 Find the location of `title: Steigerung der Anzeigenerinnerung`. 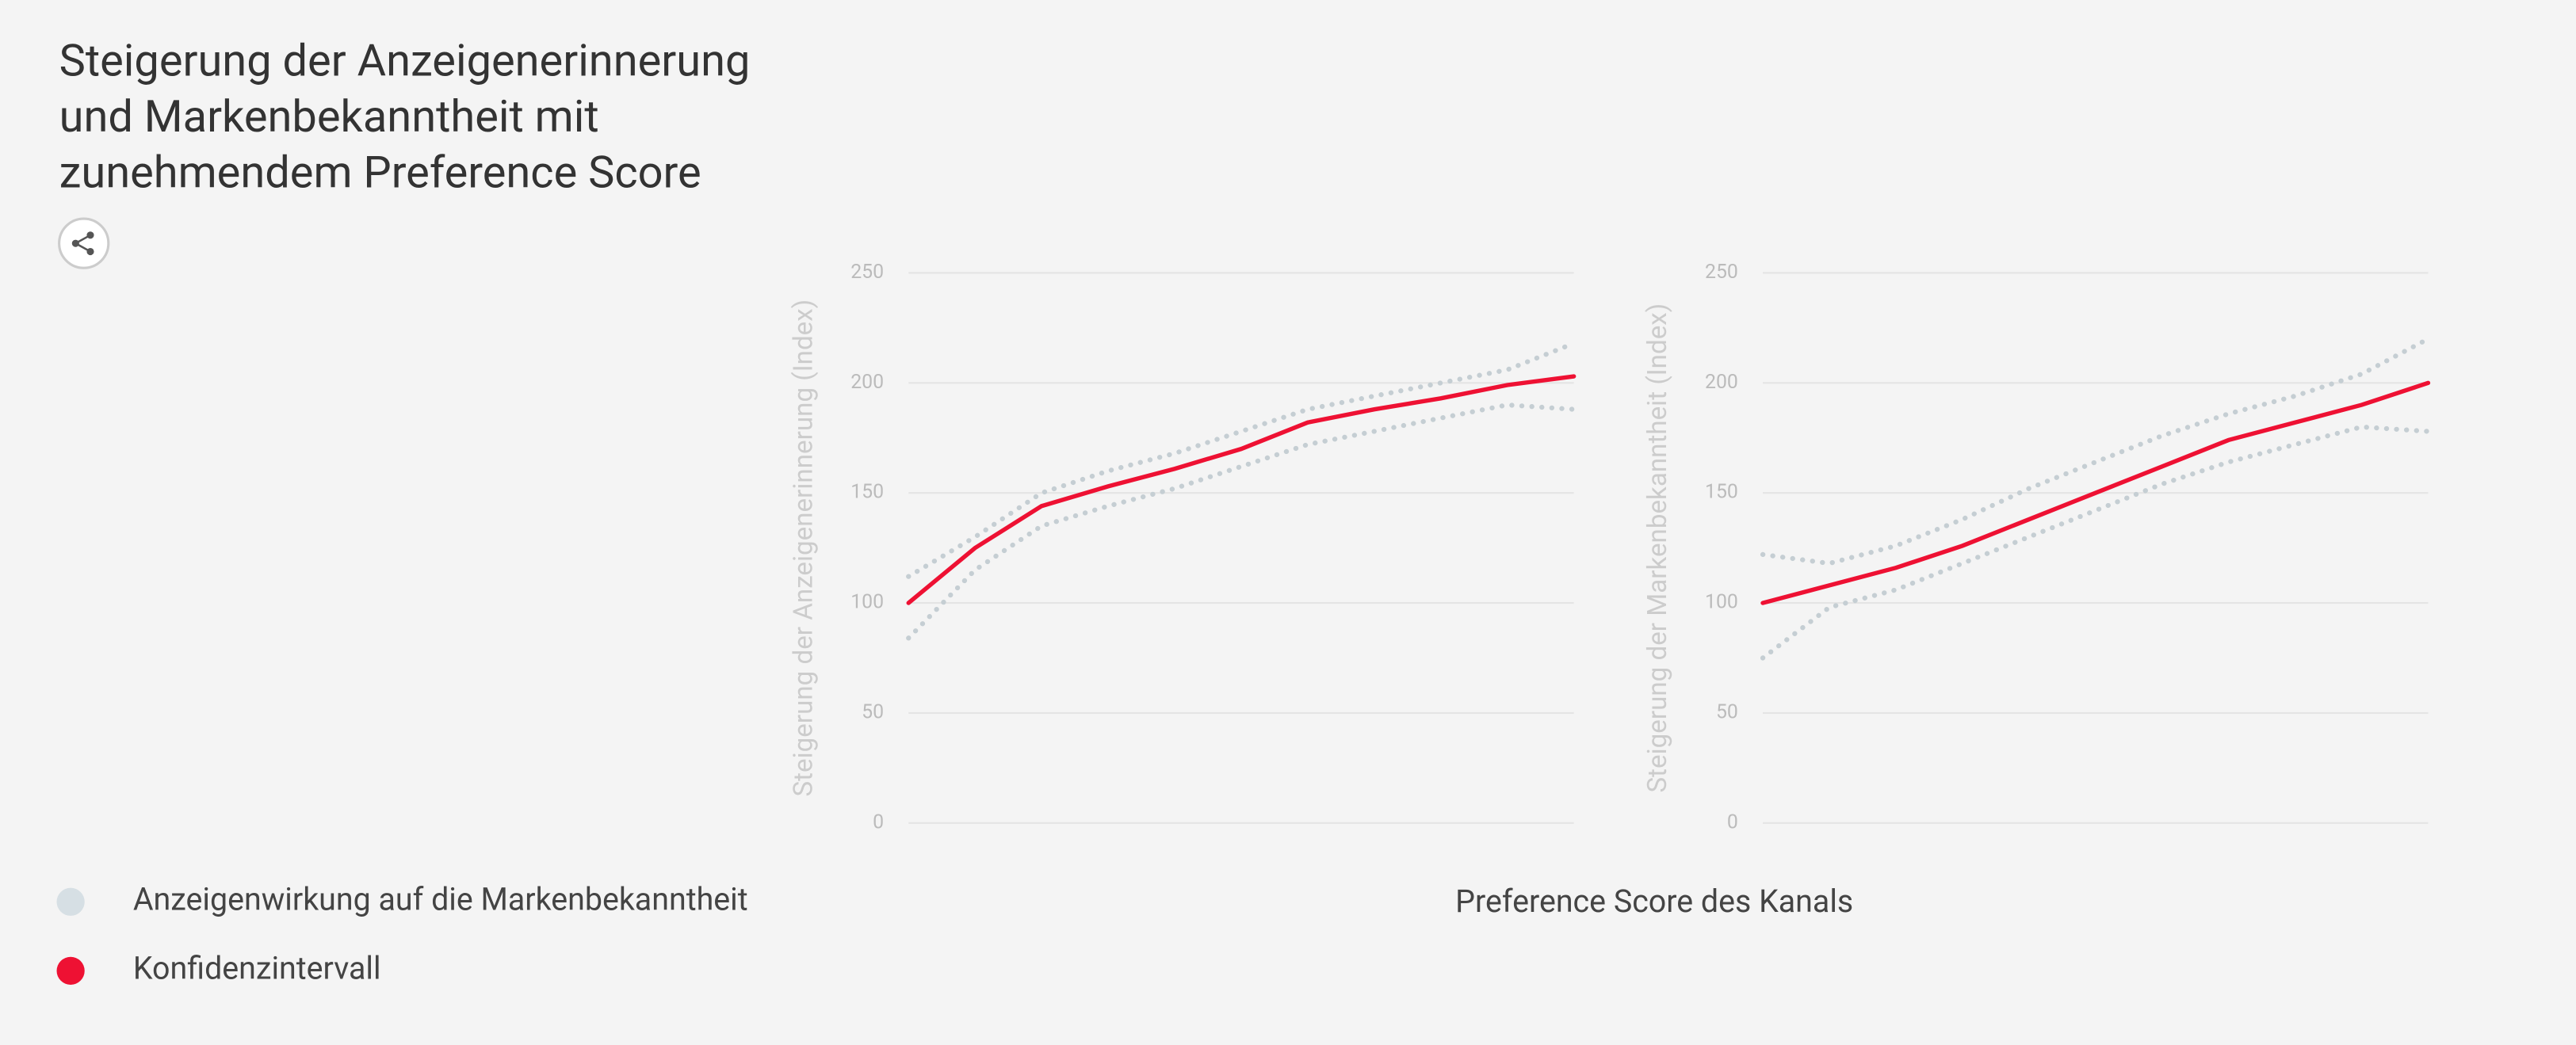

title: Steigerung der Anzeigenerinnerung is located at coordinates (405, 61).